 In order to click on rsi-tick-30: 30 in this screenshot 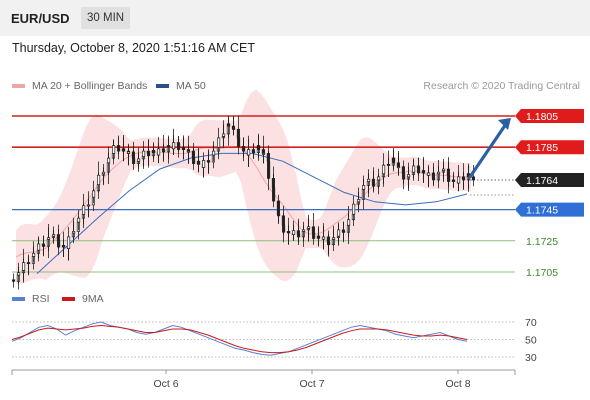, I will do `click(531, 358)`.